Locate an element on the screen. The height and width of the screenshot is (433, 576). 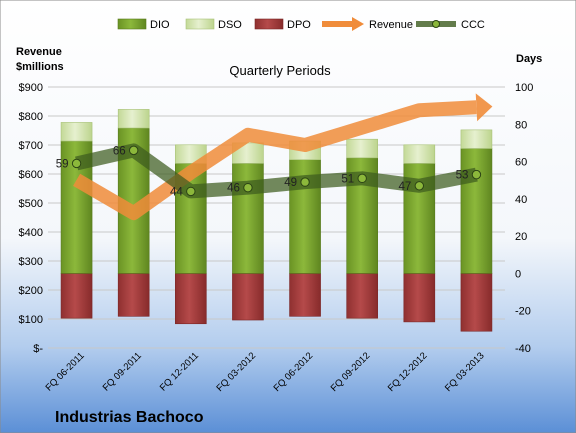
ccc-data-label: 53 is located at coordinates (462, 176).